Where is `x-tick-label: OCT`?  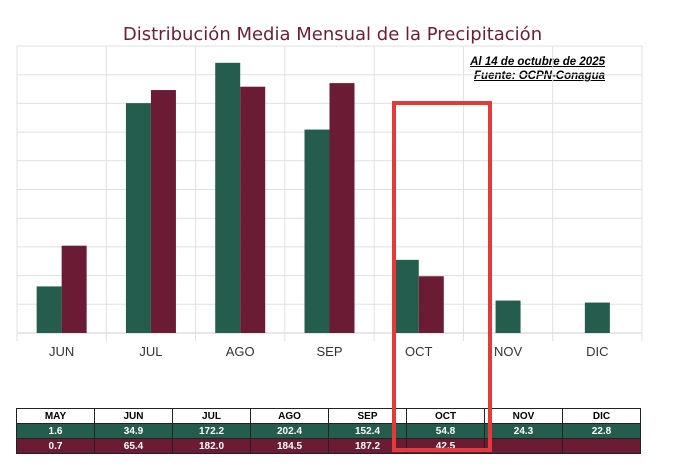 x-tick-label: OCT is located at coordinates (419, 351).